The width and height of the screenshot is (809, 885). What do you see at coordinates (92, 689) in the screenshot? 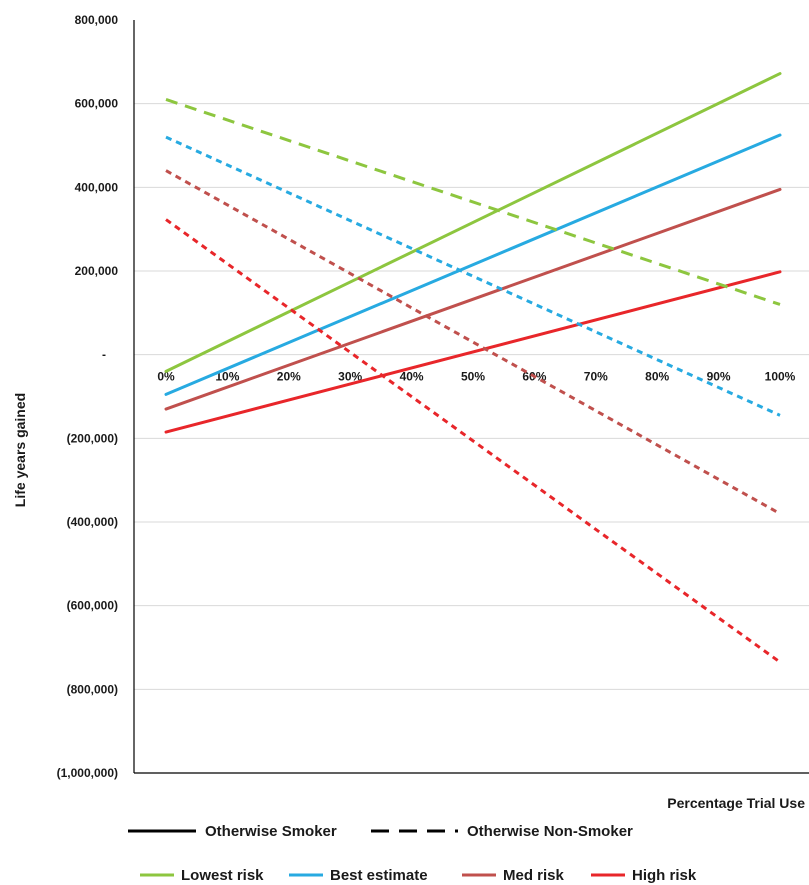
I see `y-tick-label: (800,000)` at bounding box center [92, 689].